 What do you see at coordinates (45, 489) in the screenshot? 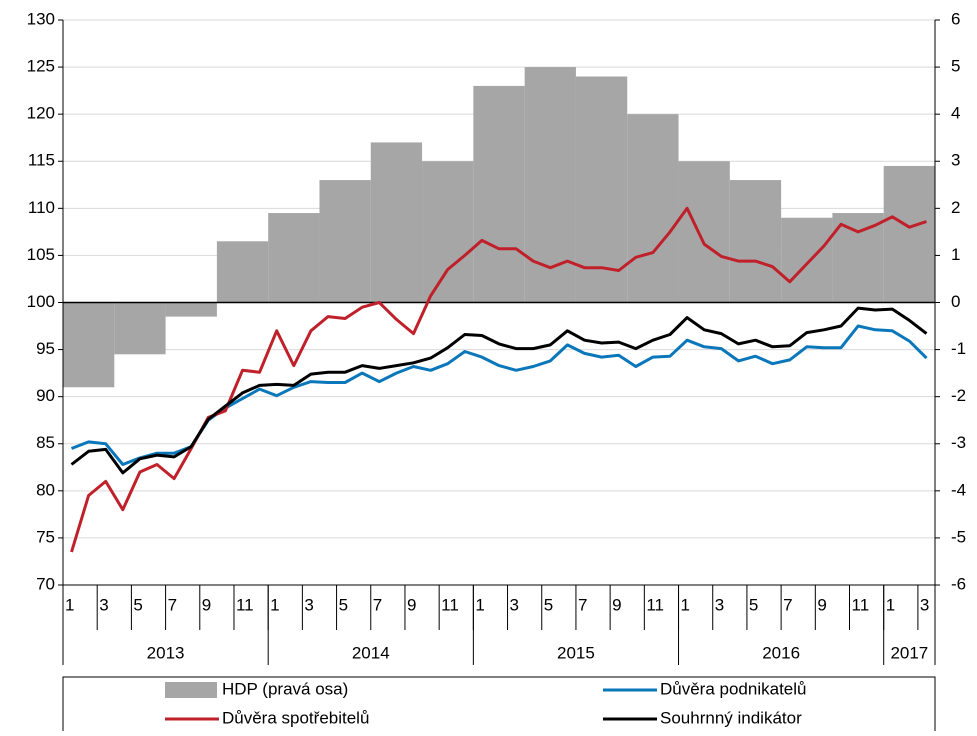
I see `y-tick-label: 80` at bounding box center [45, 489].